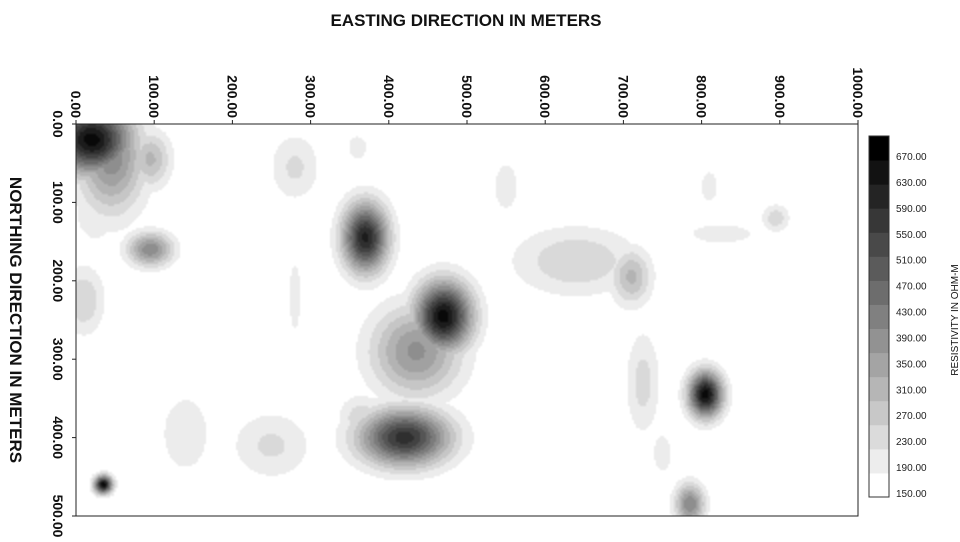  Describe the element at coordinates (389, 96) in the screenshot. I see `x-tick-label: 400.00` at that location.